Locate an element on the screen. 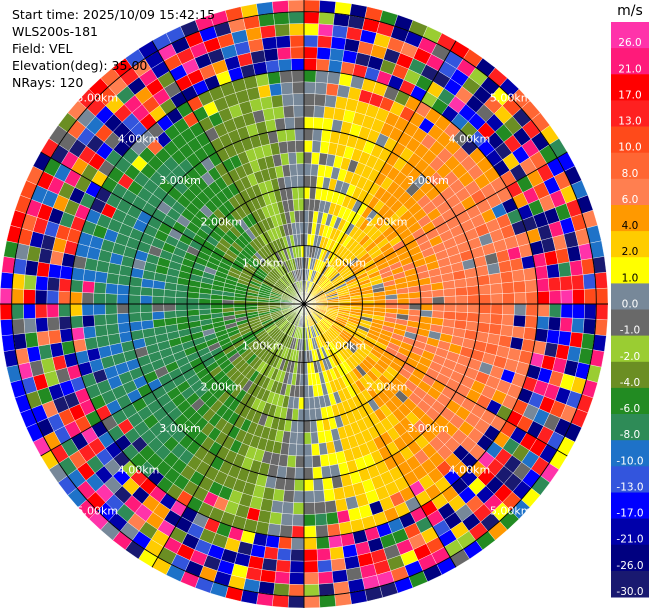  colorbar-tick-label: -30.0 is located at coordinates (629, 592).